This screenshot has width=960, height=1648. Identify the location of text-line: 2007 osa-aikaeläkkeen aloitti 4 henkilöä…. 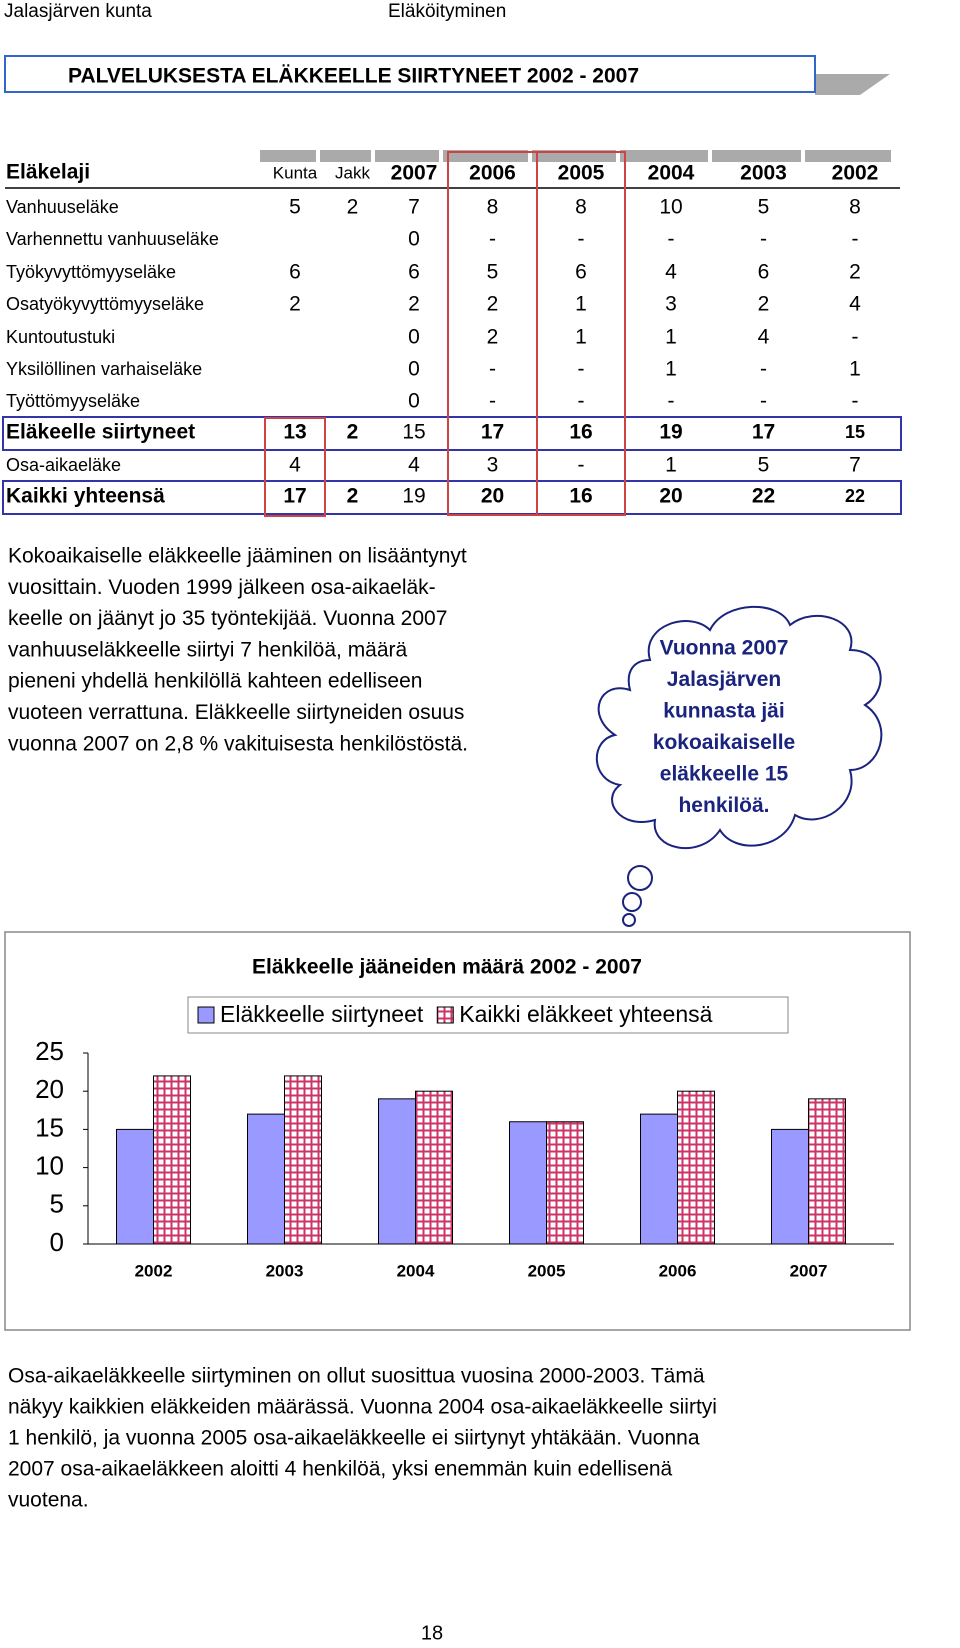
(340, 1469).